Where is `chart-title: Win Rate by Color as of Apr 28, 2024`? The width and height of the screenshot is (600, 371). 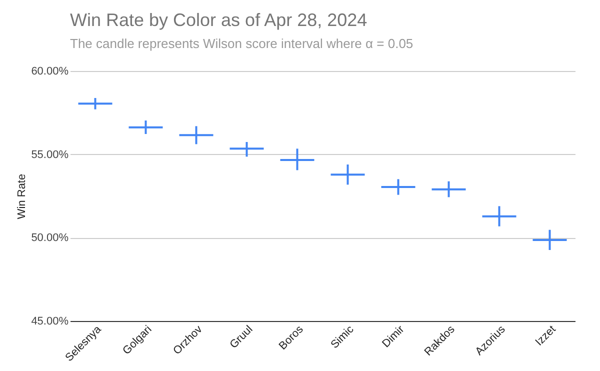
chart-title: Win Rate by Color as of Apr 28, 2024 is located at coordinates (219, 20).